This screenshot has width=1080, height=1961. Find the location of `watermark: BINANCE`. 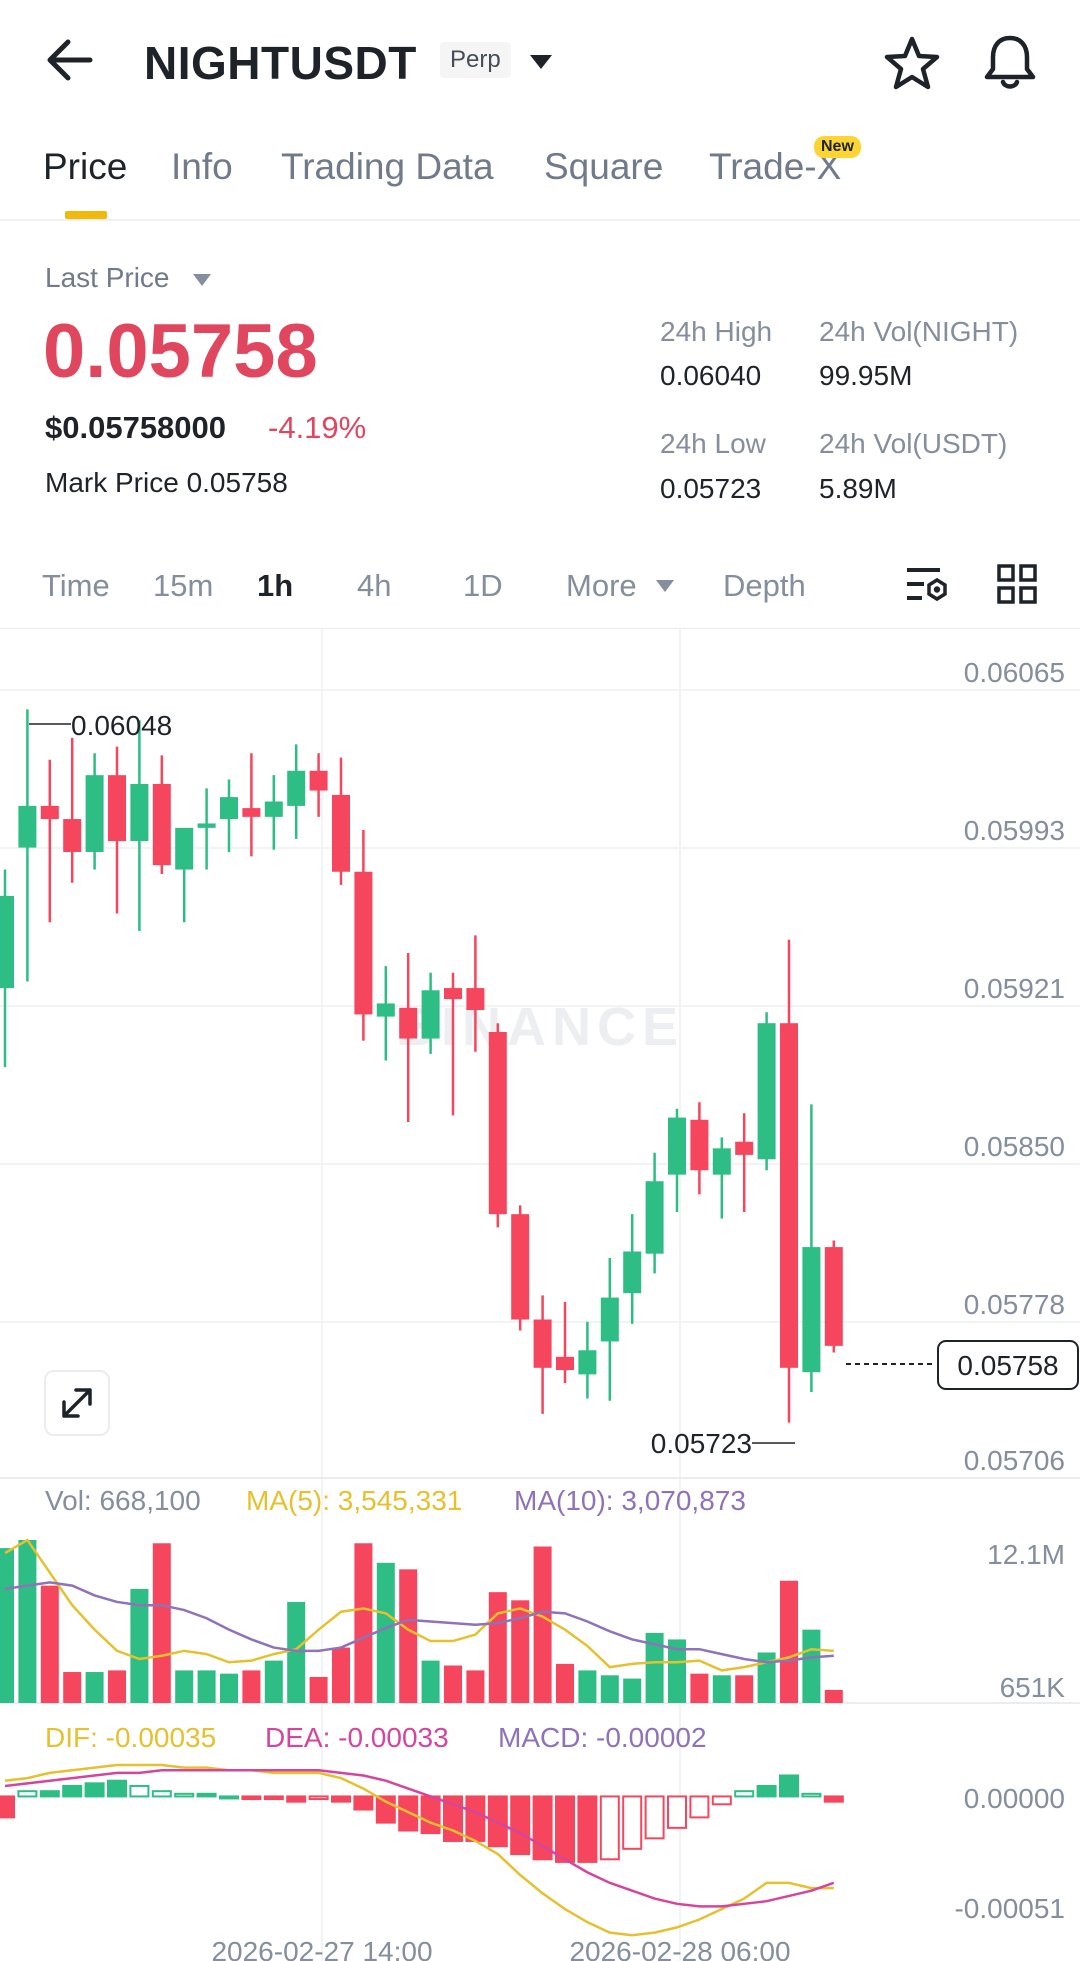

watermark: BINANCE is located at coordinates (540, 1027).